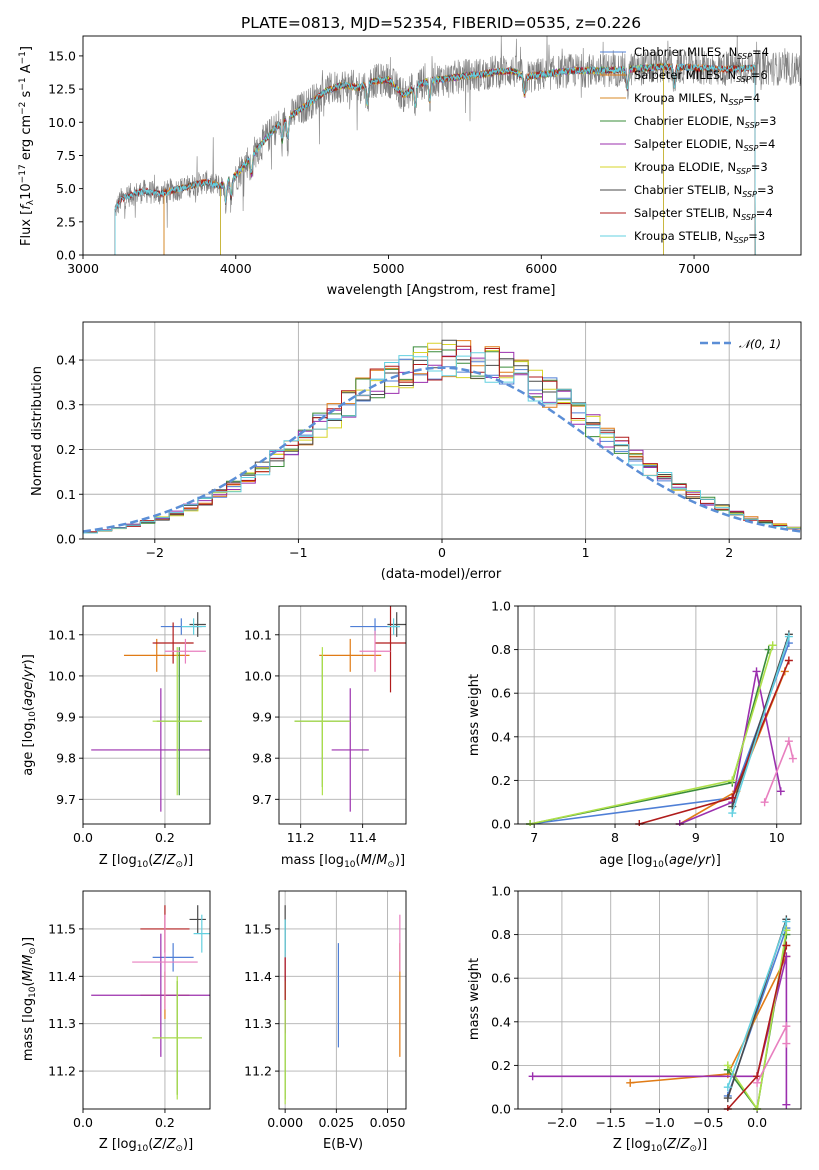  I want to click on x-tick-label: −2.0, so click(562, 1122).